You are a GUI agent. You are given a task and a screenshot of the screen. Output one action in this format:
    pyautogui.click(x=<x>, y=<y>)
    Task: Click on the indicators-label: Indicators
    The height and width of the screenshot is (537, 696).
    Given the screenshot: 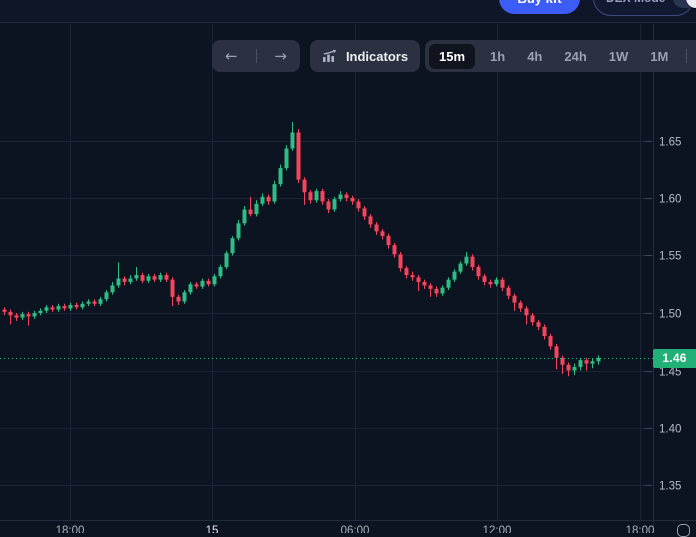 What is the action you would take?
    pyautogui.click(x=377, y=56)
    